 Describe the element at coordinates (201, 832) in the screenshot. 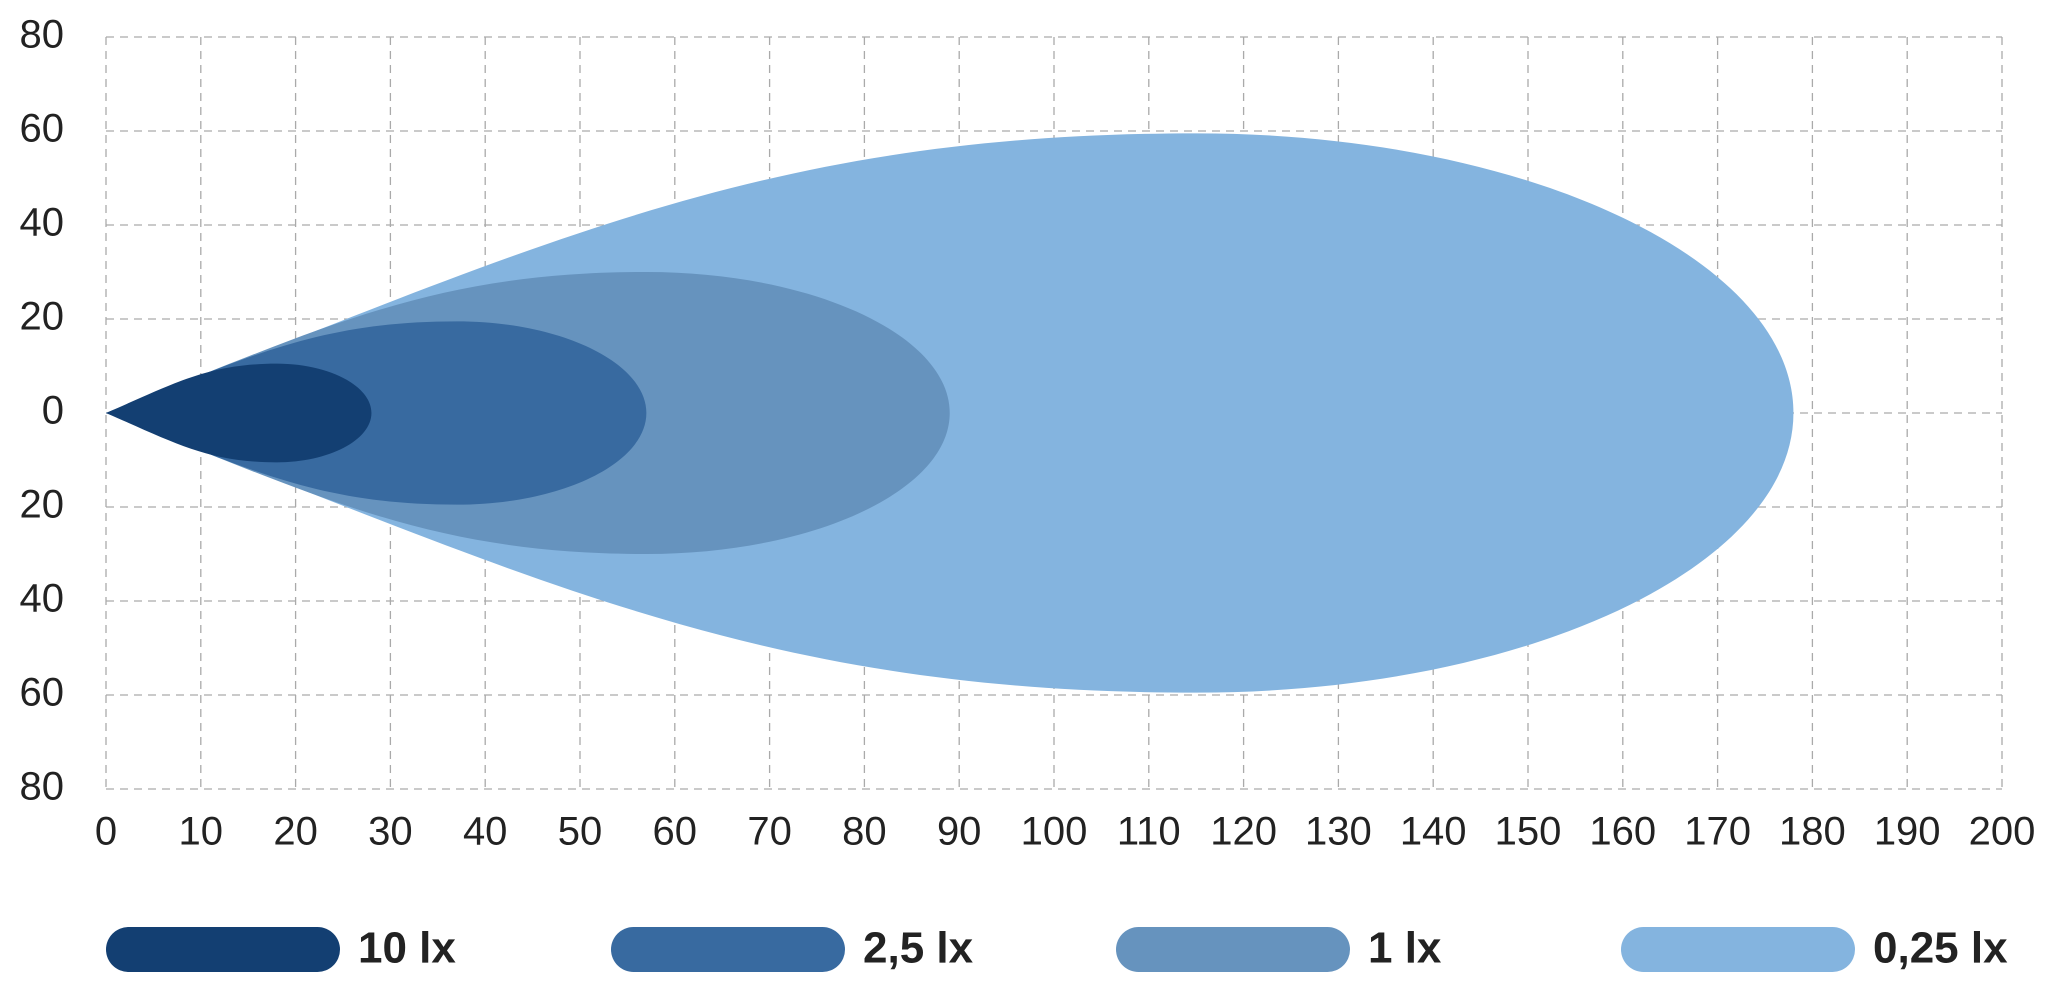

I see `x-tick-label: 10` at that location.